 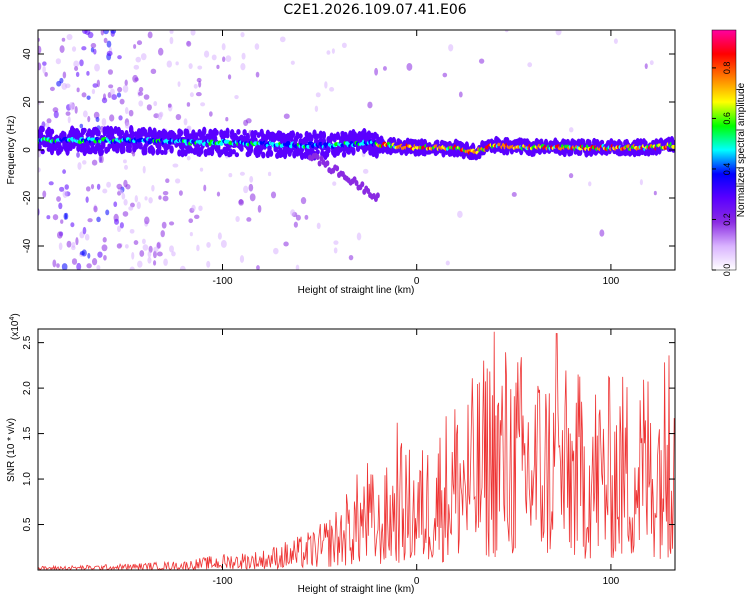 What do you see at coordinates (727, 270) in the screenshot?
I see `colorbar-tick-label: 0.0` at bounding box center [727, 270].